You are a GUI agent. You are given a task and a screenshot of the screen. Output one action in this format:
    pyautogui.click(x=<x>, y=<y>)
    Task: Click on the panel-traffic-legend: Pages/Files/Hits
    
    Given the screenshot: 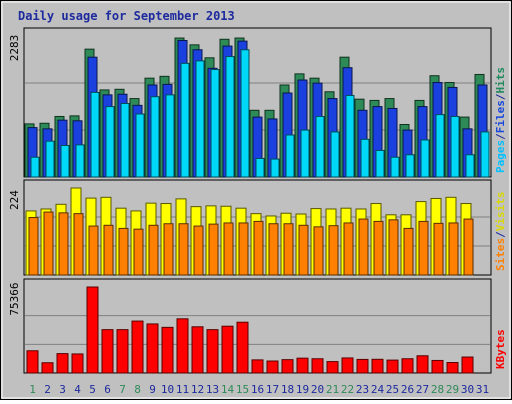 What is the action you would take?
    pyautogui.click(x=500, y=120)
    